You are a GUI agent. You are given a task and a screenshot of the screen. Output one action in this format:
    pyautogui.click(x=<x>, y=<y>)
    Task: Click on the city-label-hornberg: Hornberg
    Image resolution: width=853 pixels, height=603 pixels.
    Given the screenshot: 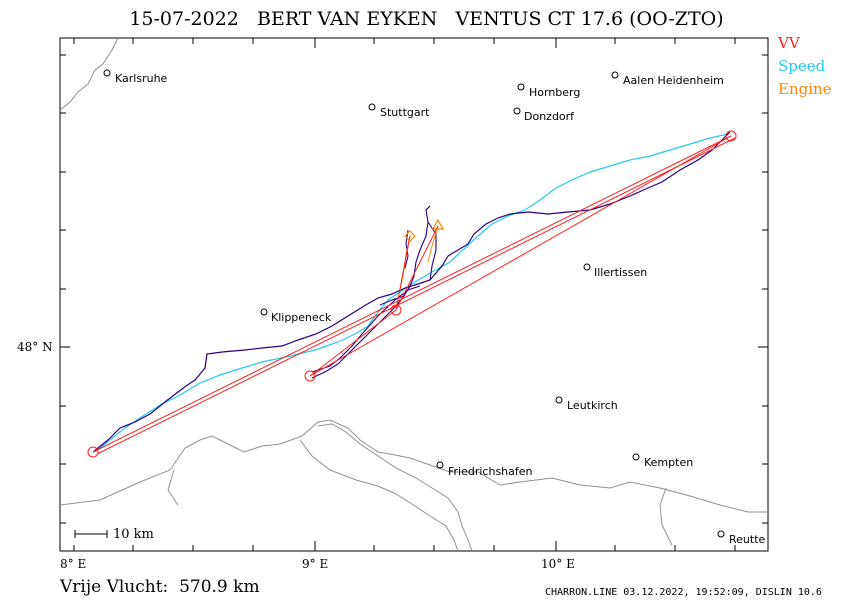 What is the action you would take?
    pyautogui.click(x=554, y=92)
    